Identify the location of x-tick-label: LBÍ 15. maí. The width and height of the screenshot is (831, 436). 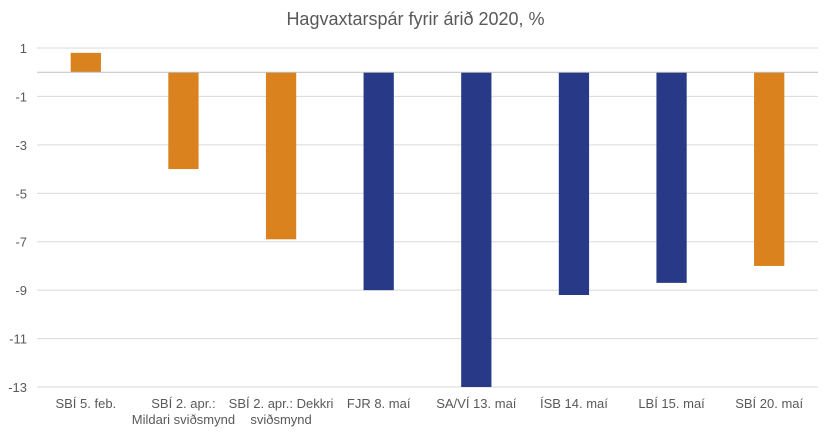
(671, 403).